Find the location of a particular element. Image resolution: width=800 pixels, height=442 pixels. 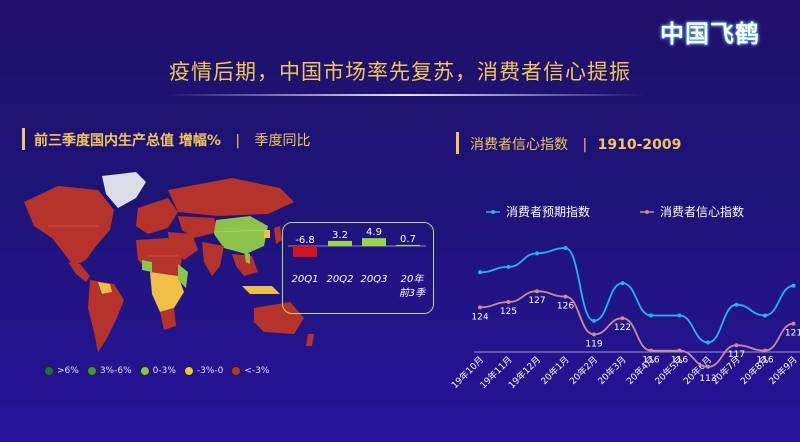

map-region-central-asia is located at coordinates (198, 227).